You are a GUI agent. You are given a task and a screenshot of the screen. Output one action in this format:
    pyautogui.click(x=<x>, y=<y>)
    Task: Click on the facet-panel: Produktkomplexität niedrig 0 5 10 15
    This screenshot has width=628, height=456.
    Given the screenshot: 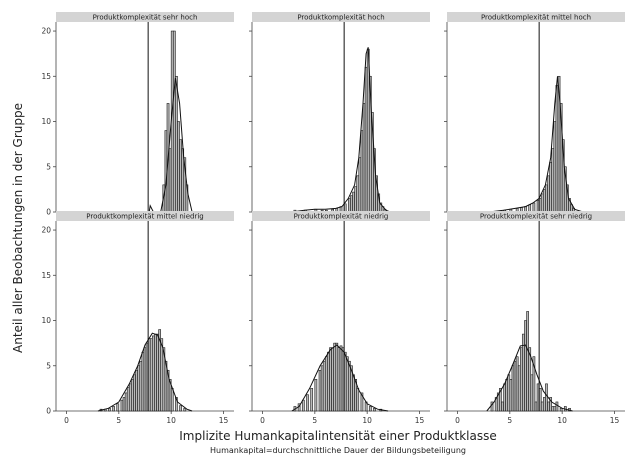 What is the action you would take?
    pyautogui.click(x=339, y=318)
    